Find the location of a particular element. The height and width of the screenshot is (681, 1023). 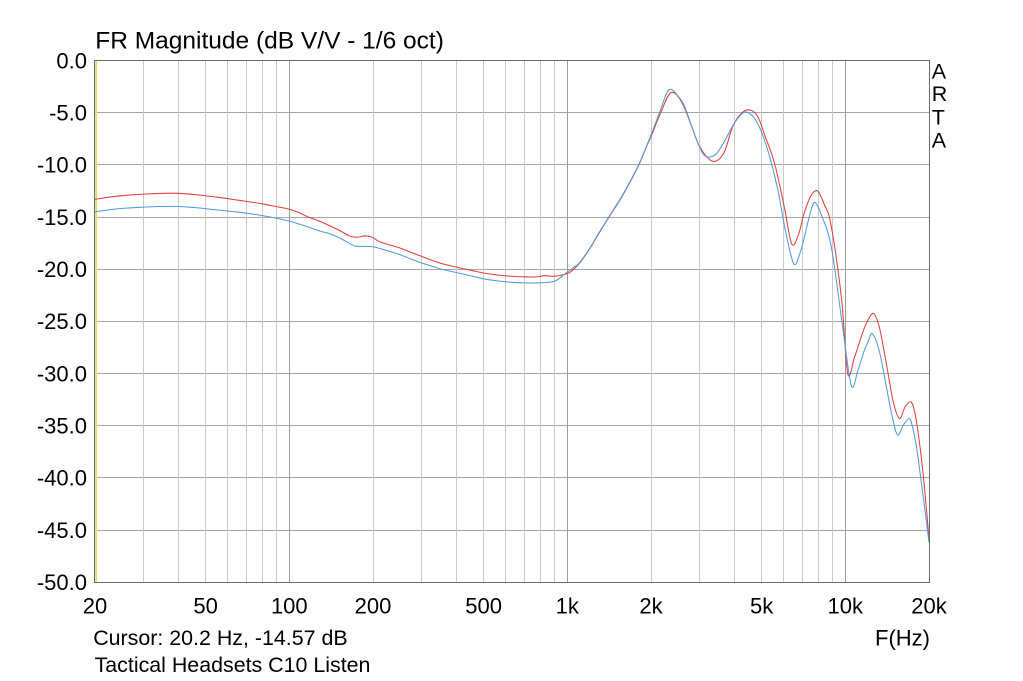

svg-text: -10.0 is located at coordinates (62, 165).